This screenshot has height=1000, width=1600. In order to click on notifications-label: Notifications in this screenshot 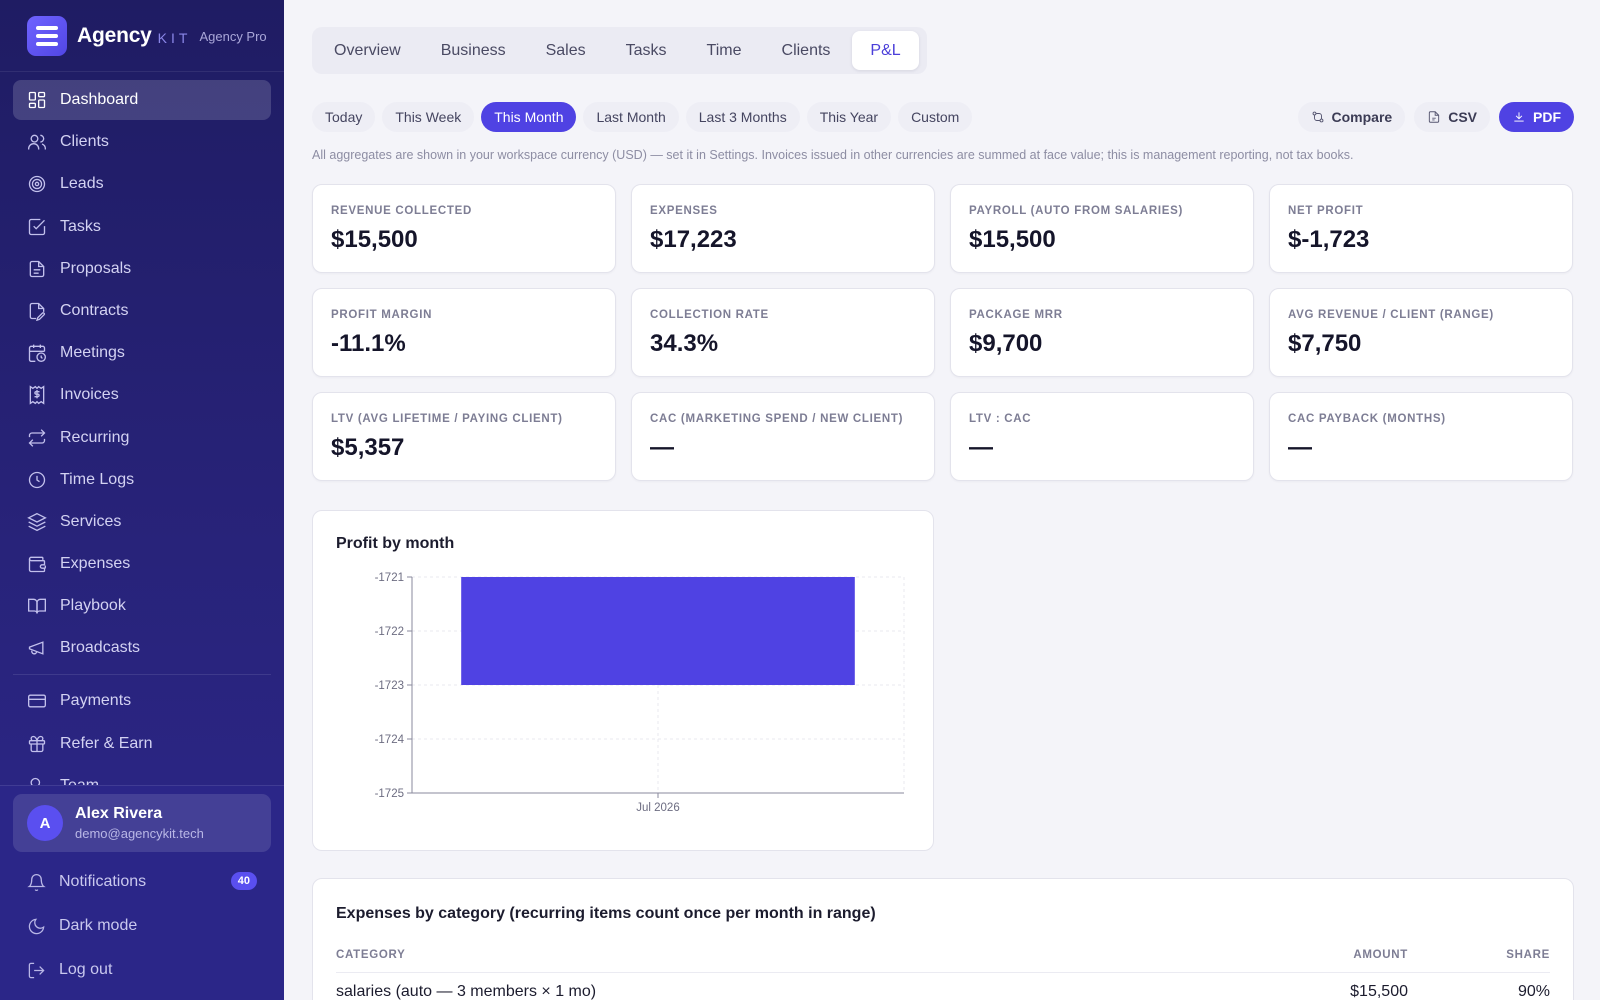, I will do `click(103, 881)`.